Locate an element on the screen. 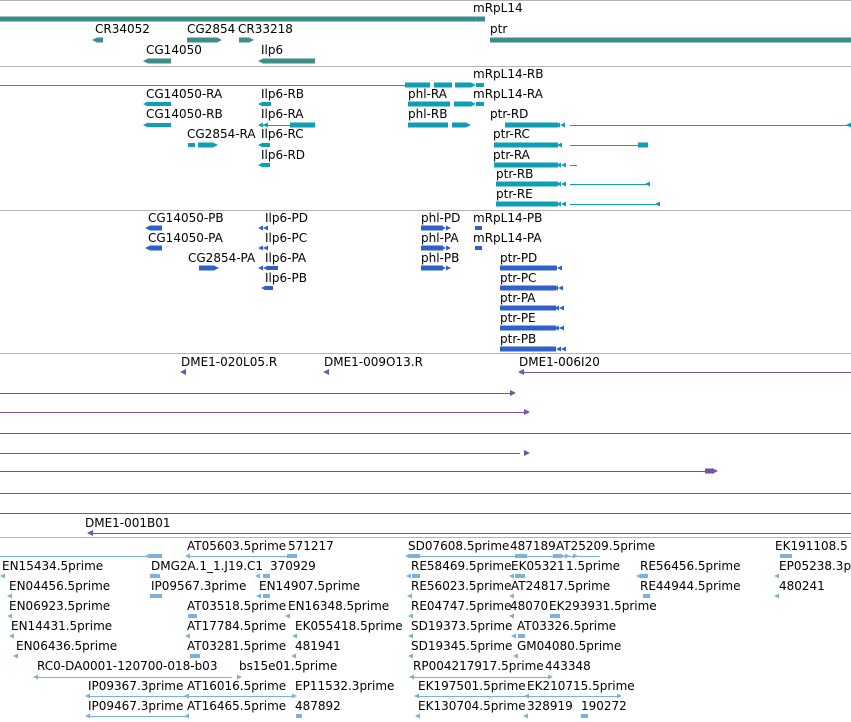  transcript-label: ptr-RC is located at coordinates (511, 134).